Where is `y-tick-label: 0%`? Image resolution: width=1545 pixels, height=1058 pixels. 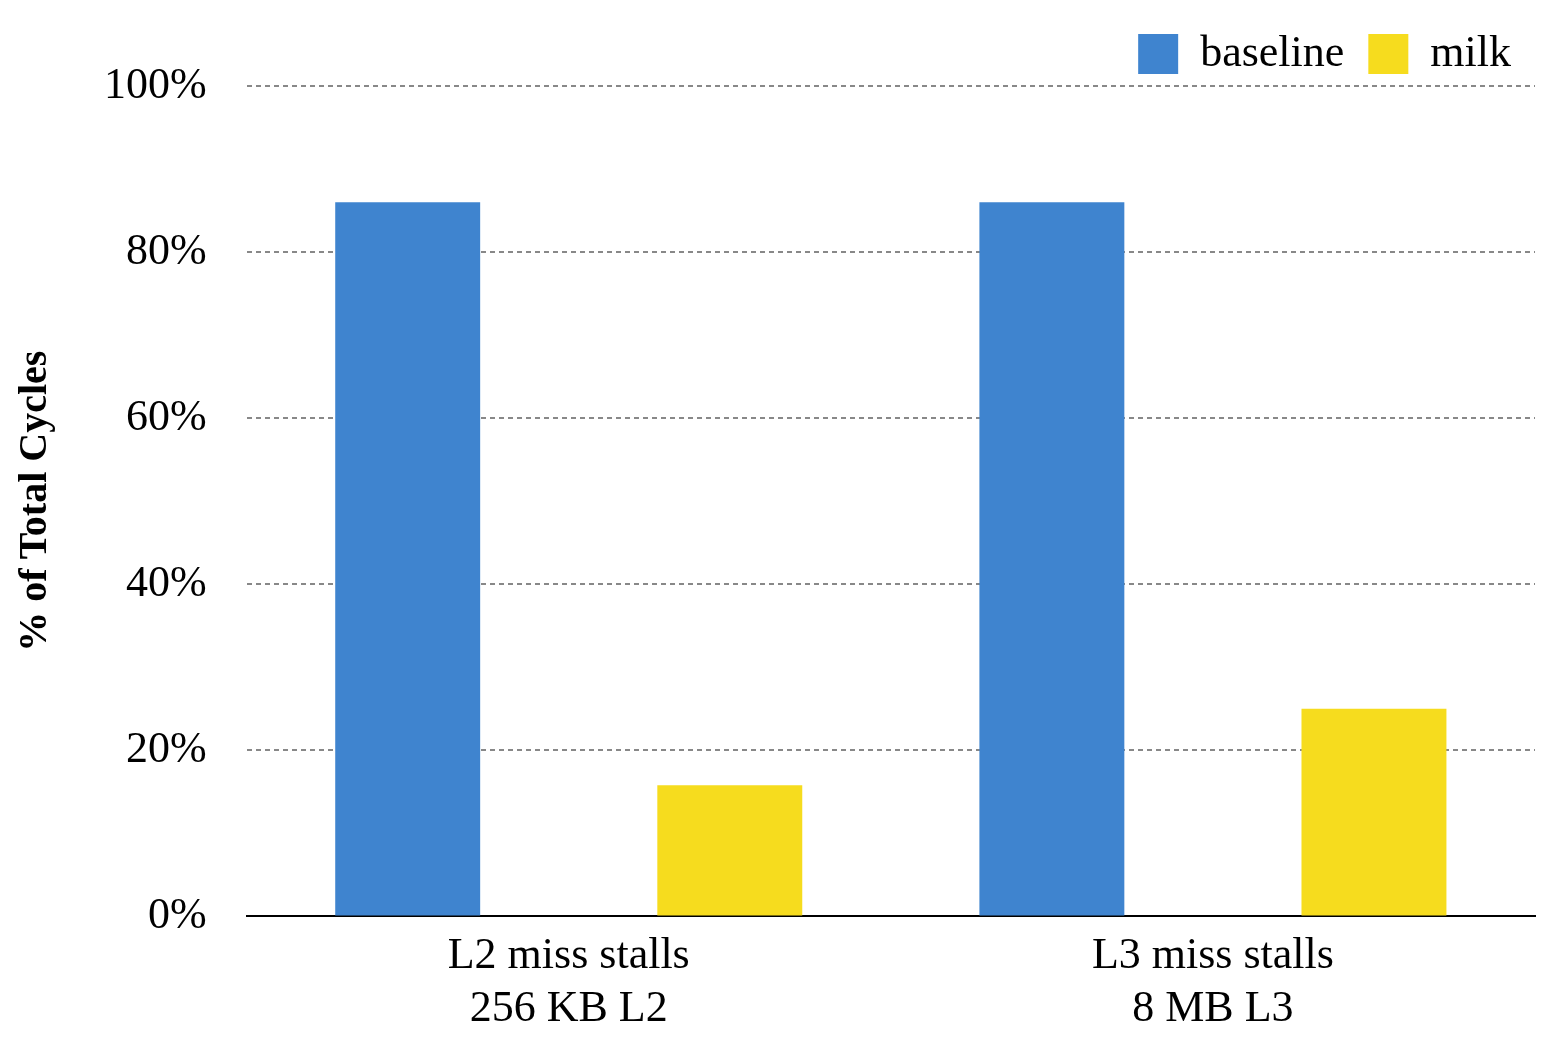 y-tick-label: 0% is located at coordinates (177, 913).